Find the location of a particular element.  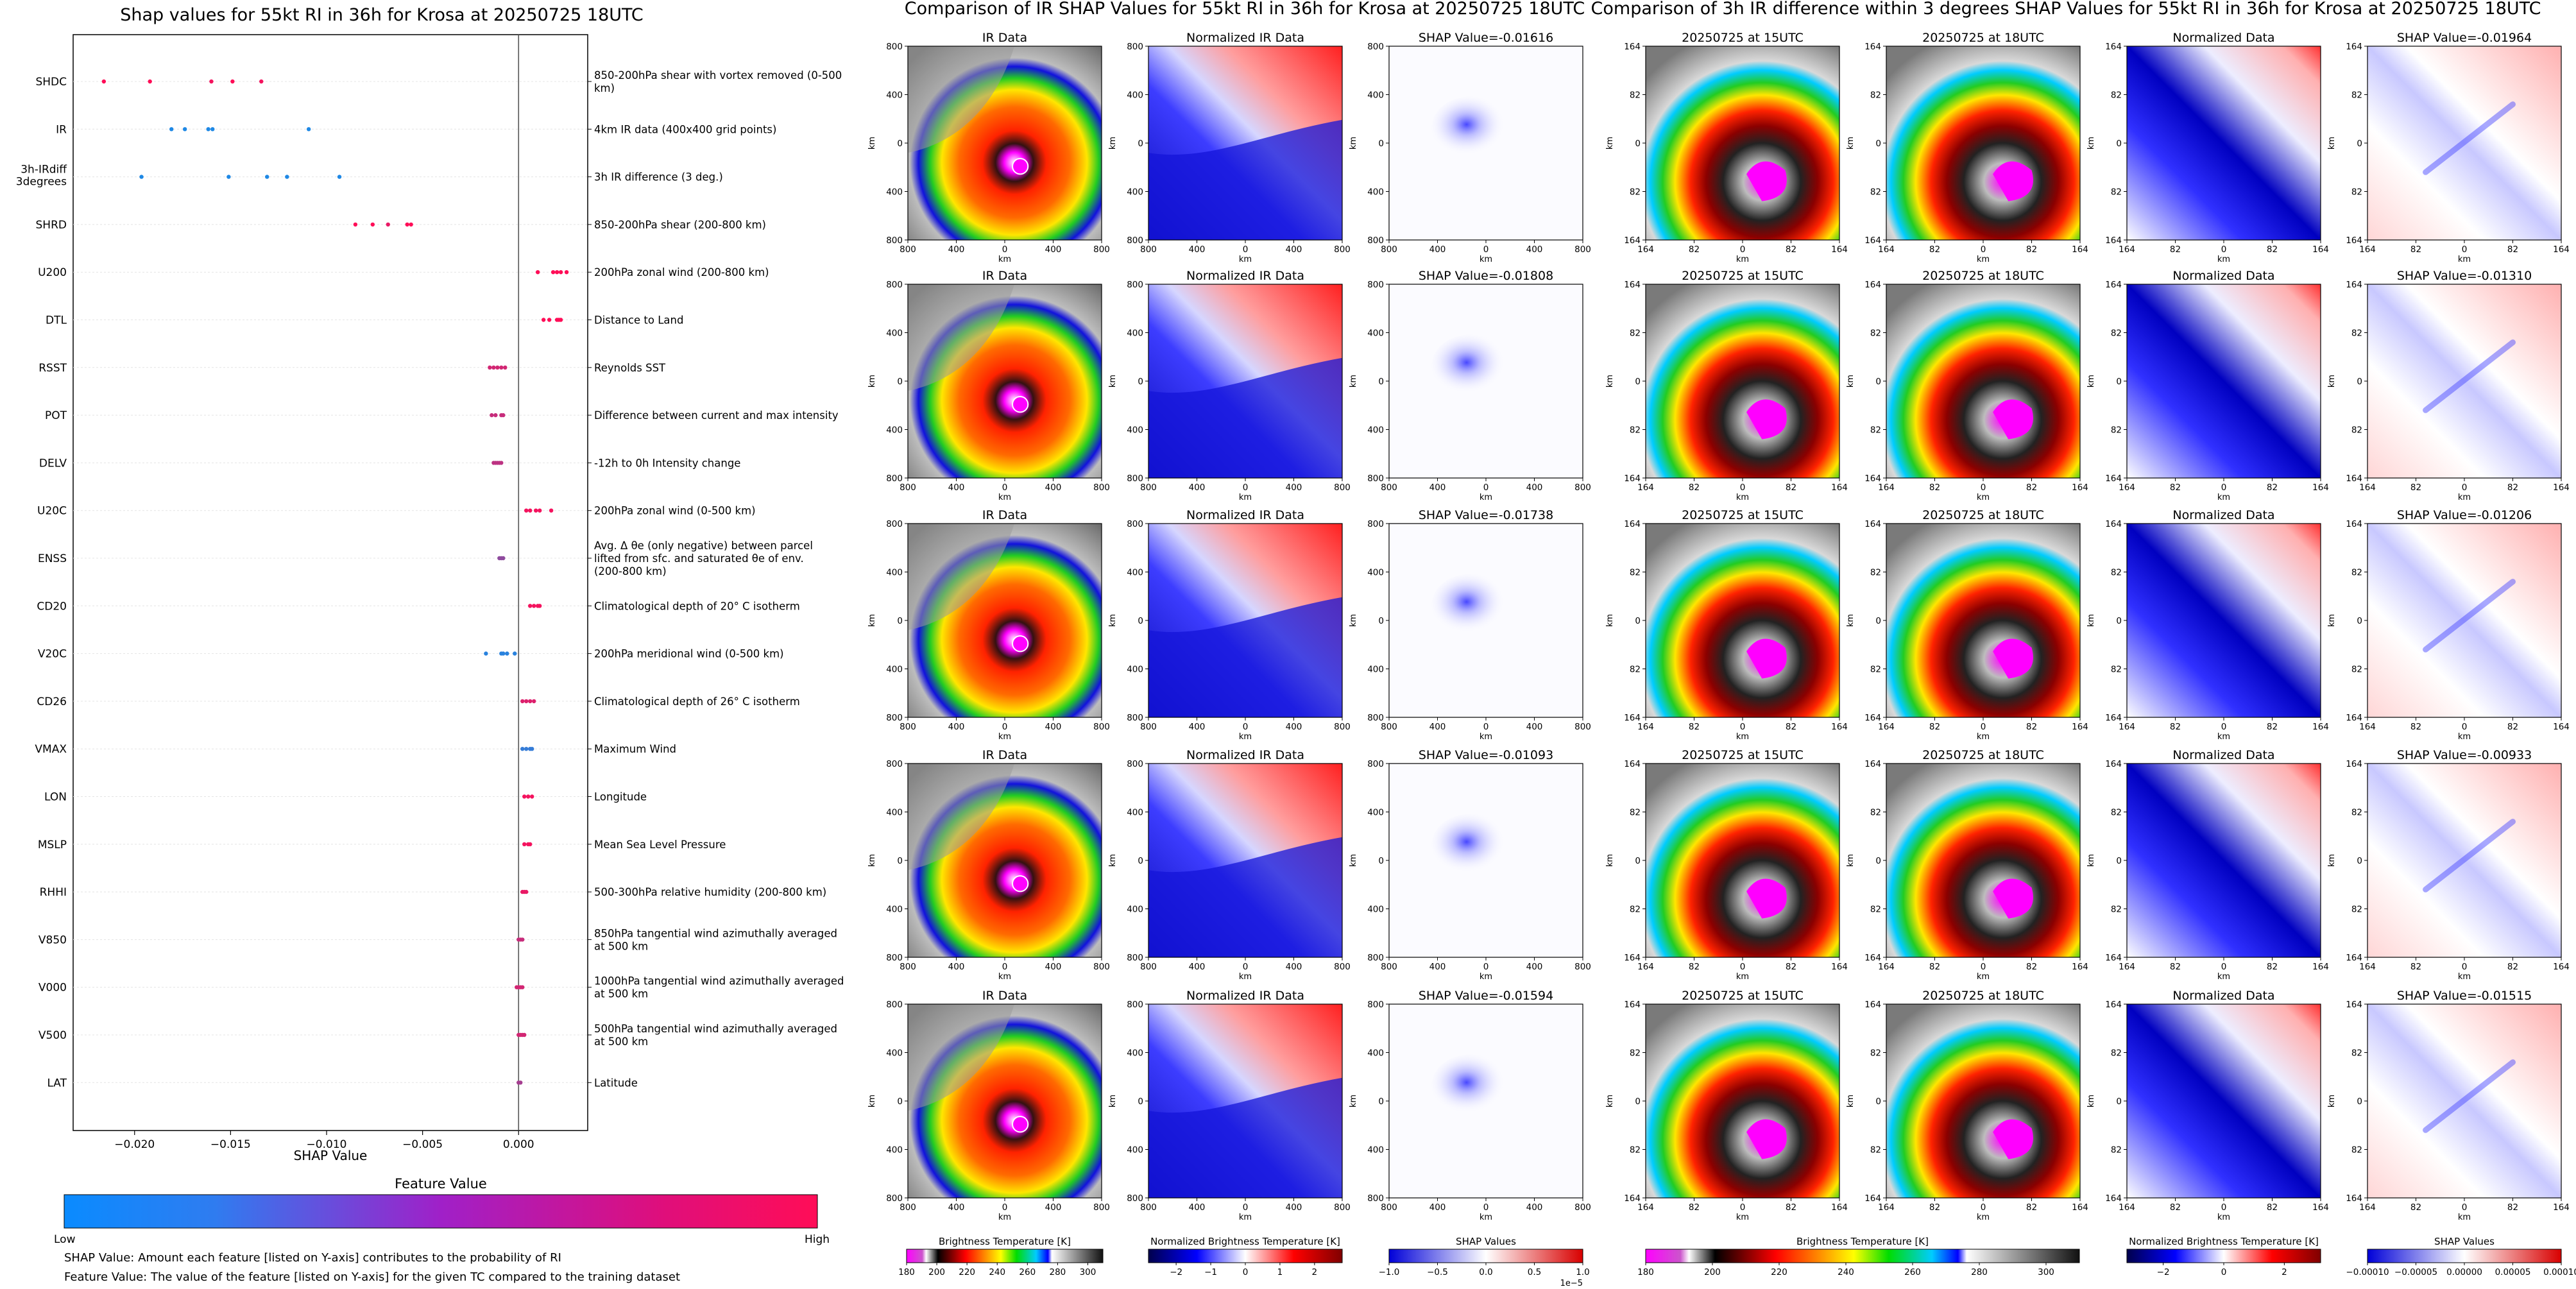

normalized-diff-image is located at coordinates (2224, 620).